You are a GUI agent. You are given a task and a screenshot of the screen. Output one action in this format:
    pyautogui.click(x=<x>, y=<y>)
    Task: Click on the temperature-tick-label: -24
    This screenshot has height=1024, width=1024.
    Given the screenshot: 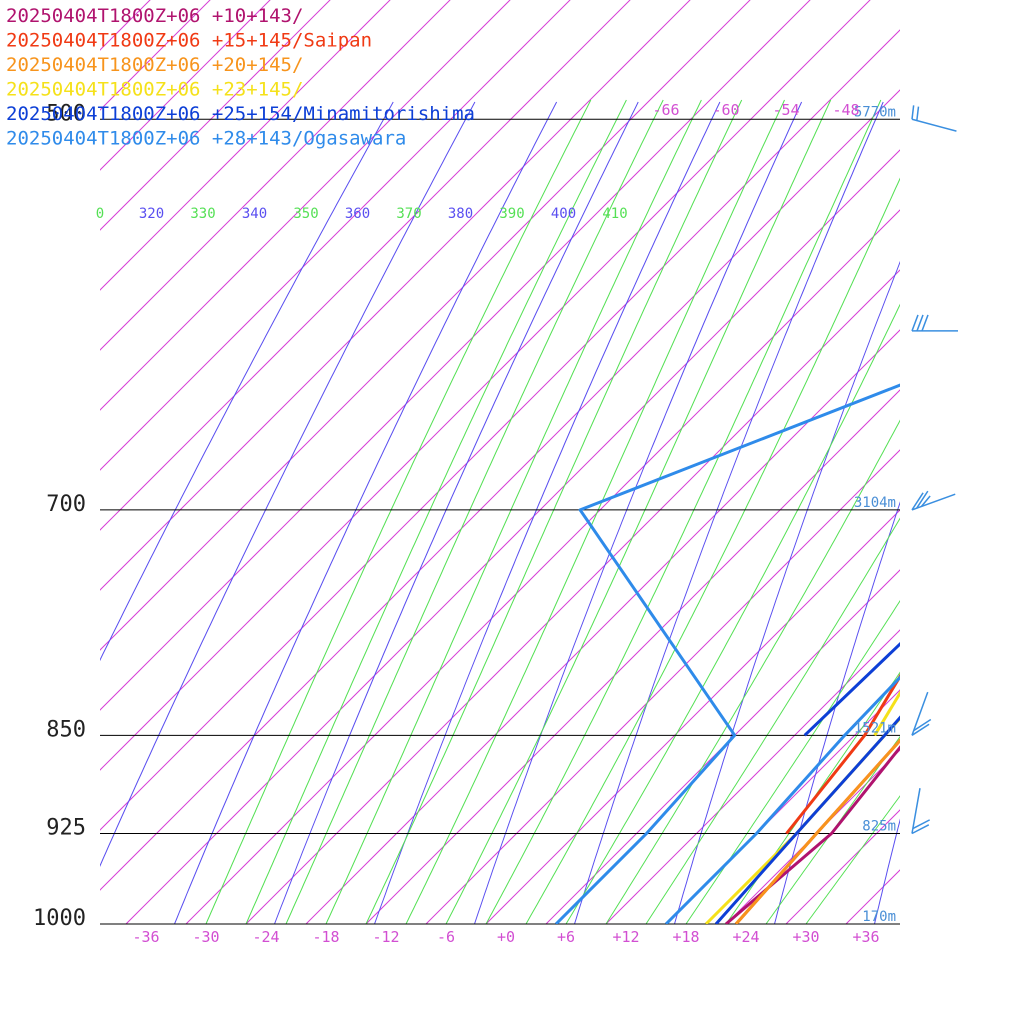 What is the action you would take?
    pyautogui.click(x=265, y=937)
    